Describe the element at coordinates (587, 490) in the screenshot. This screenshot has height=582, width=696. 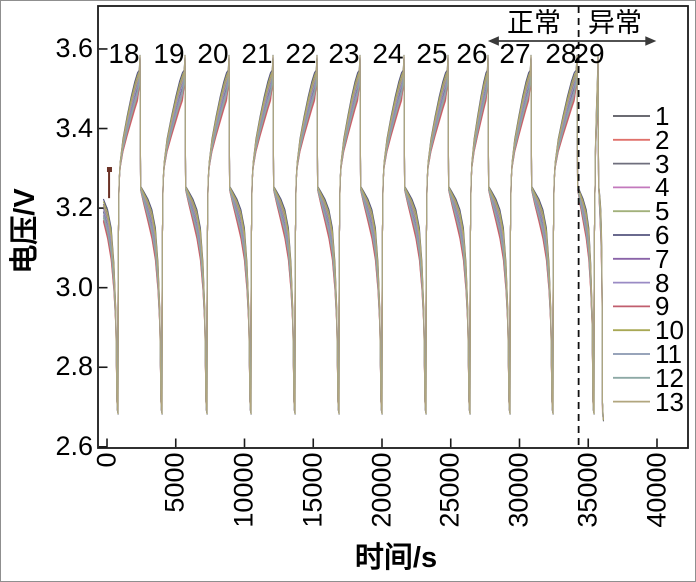
I see `x-tick-label: 35000` at that location.